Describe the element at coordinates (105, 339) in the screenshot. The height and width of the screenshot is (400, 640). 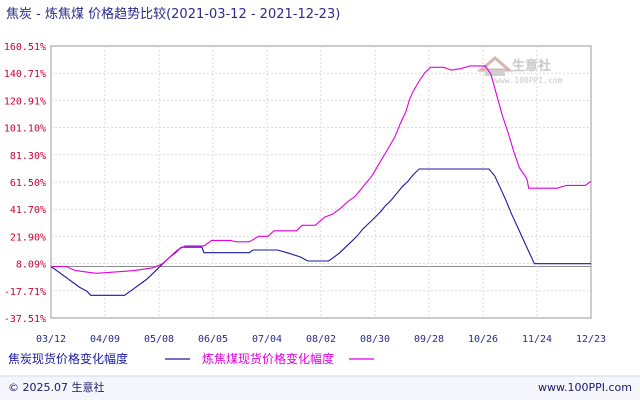
I see `x-tick-label: 04/09` at that location.